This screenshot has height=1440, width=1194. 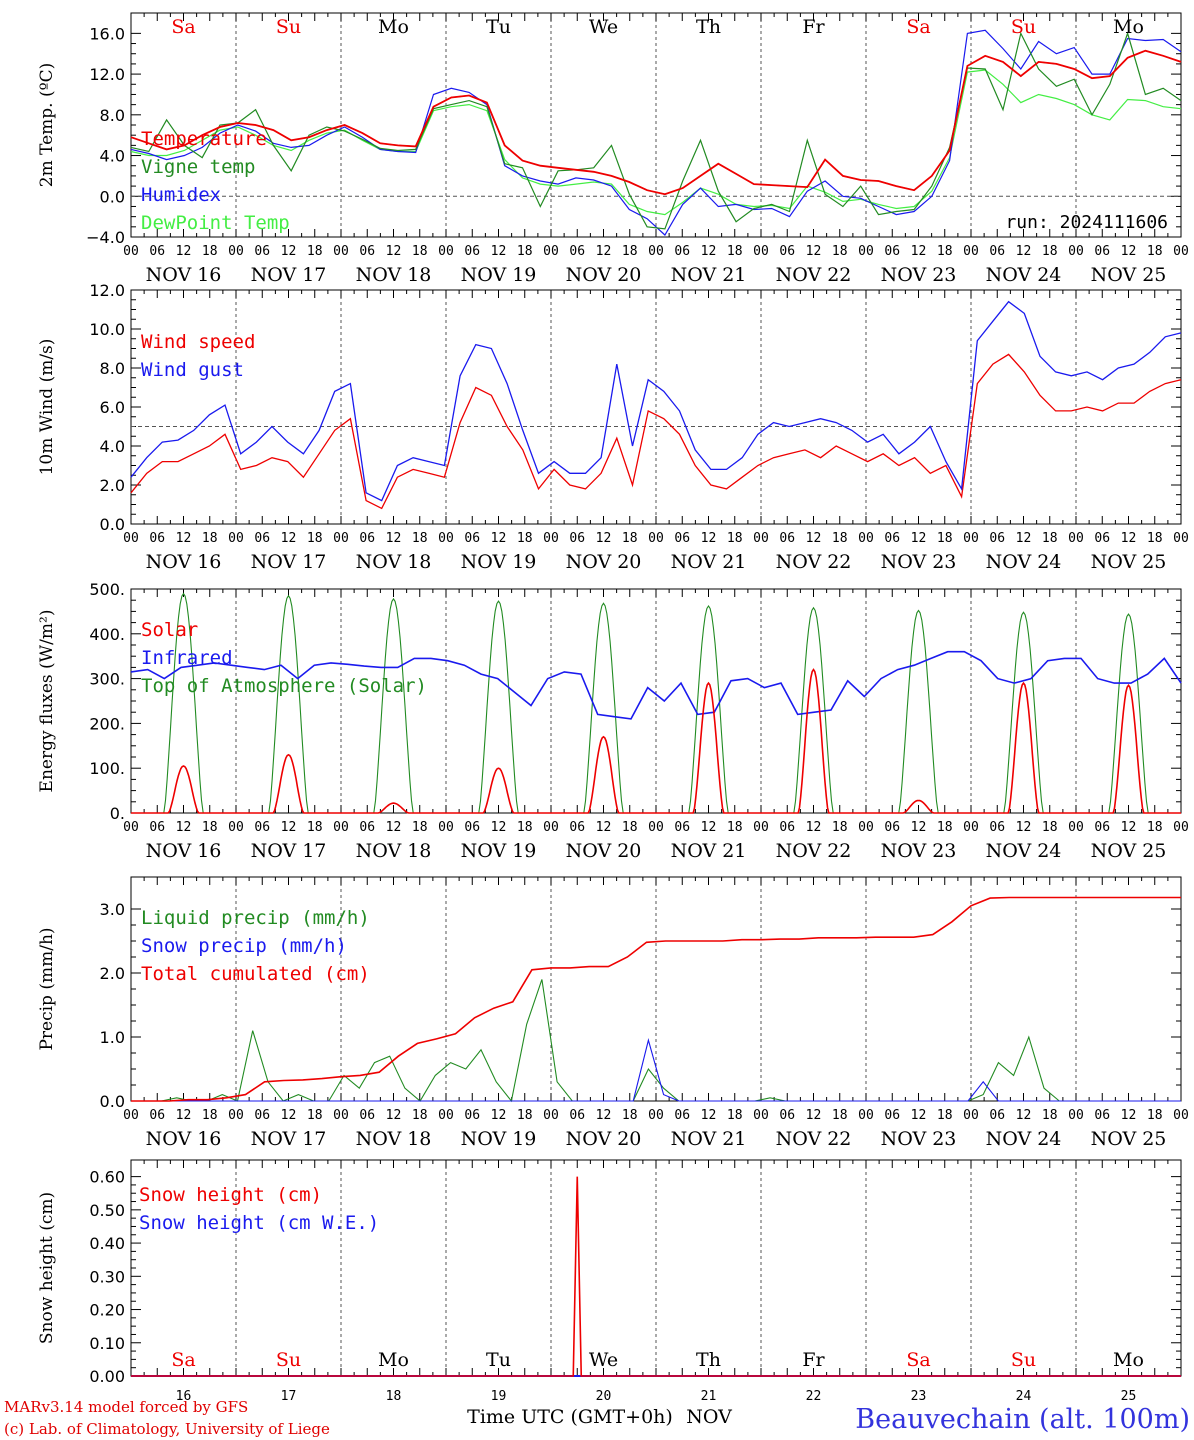 What do you see at coordinates (112, 446) in the screenshot?
I see `y-tick-label: 4.0` at bounding box center [112, 446].